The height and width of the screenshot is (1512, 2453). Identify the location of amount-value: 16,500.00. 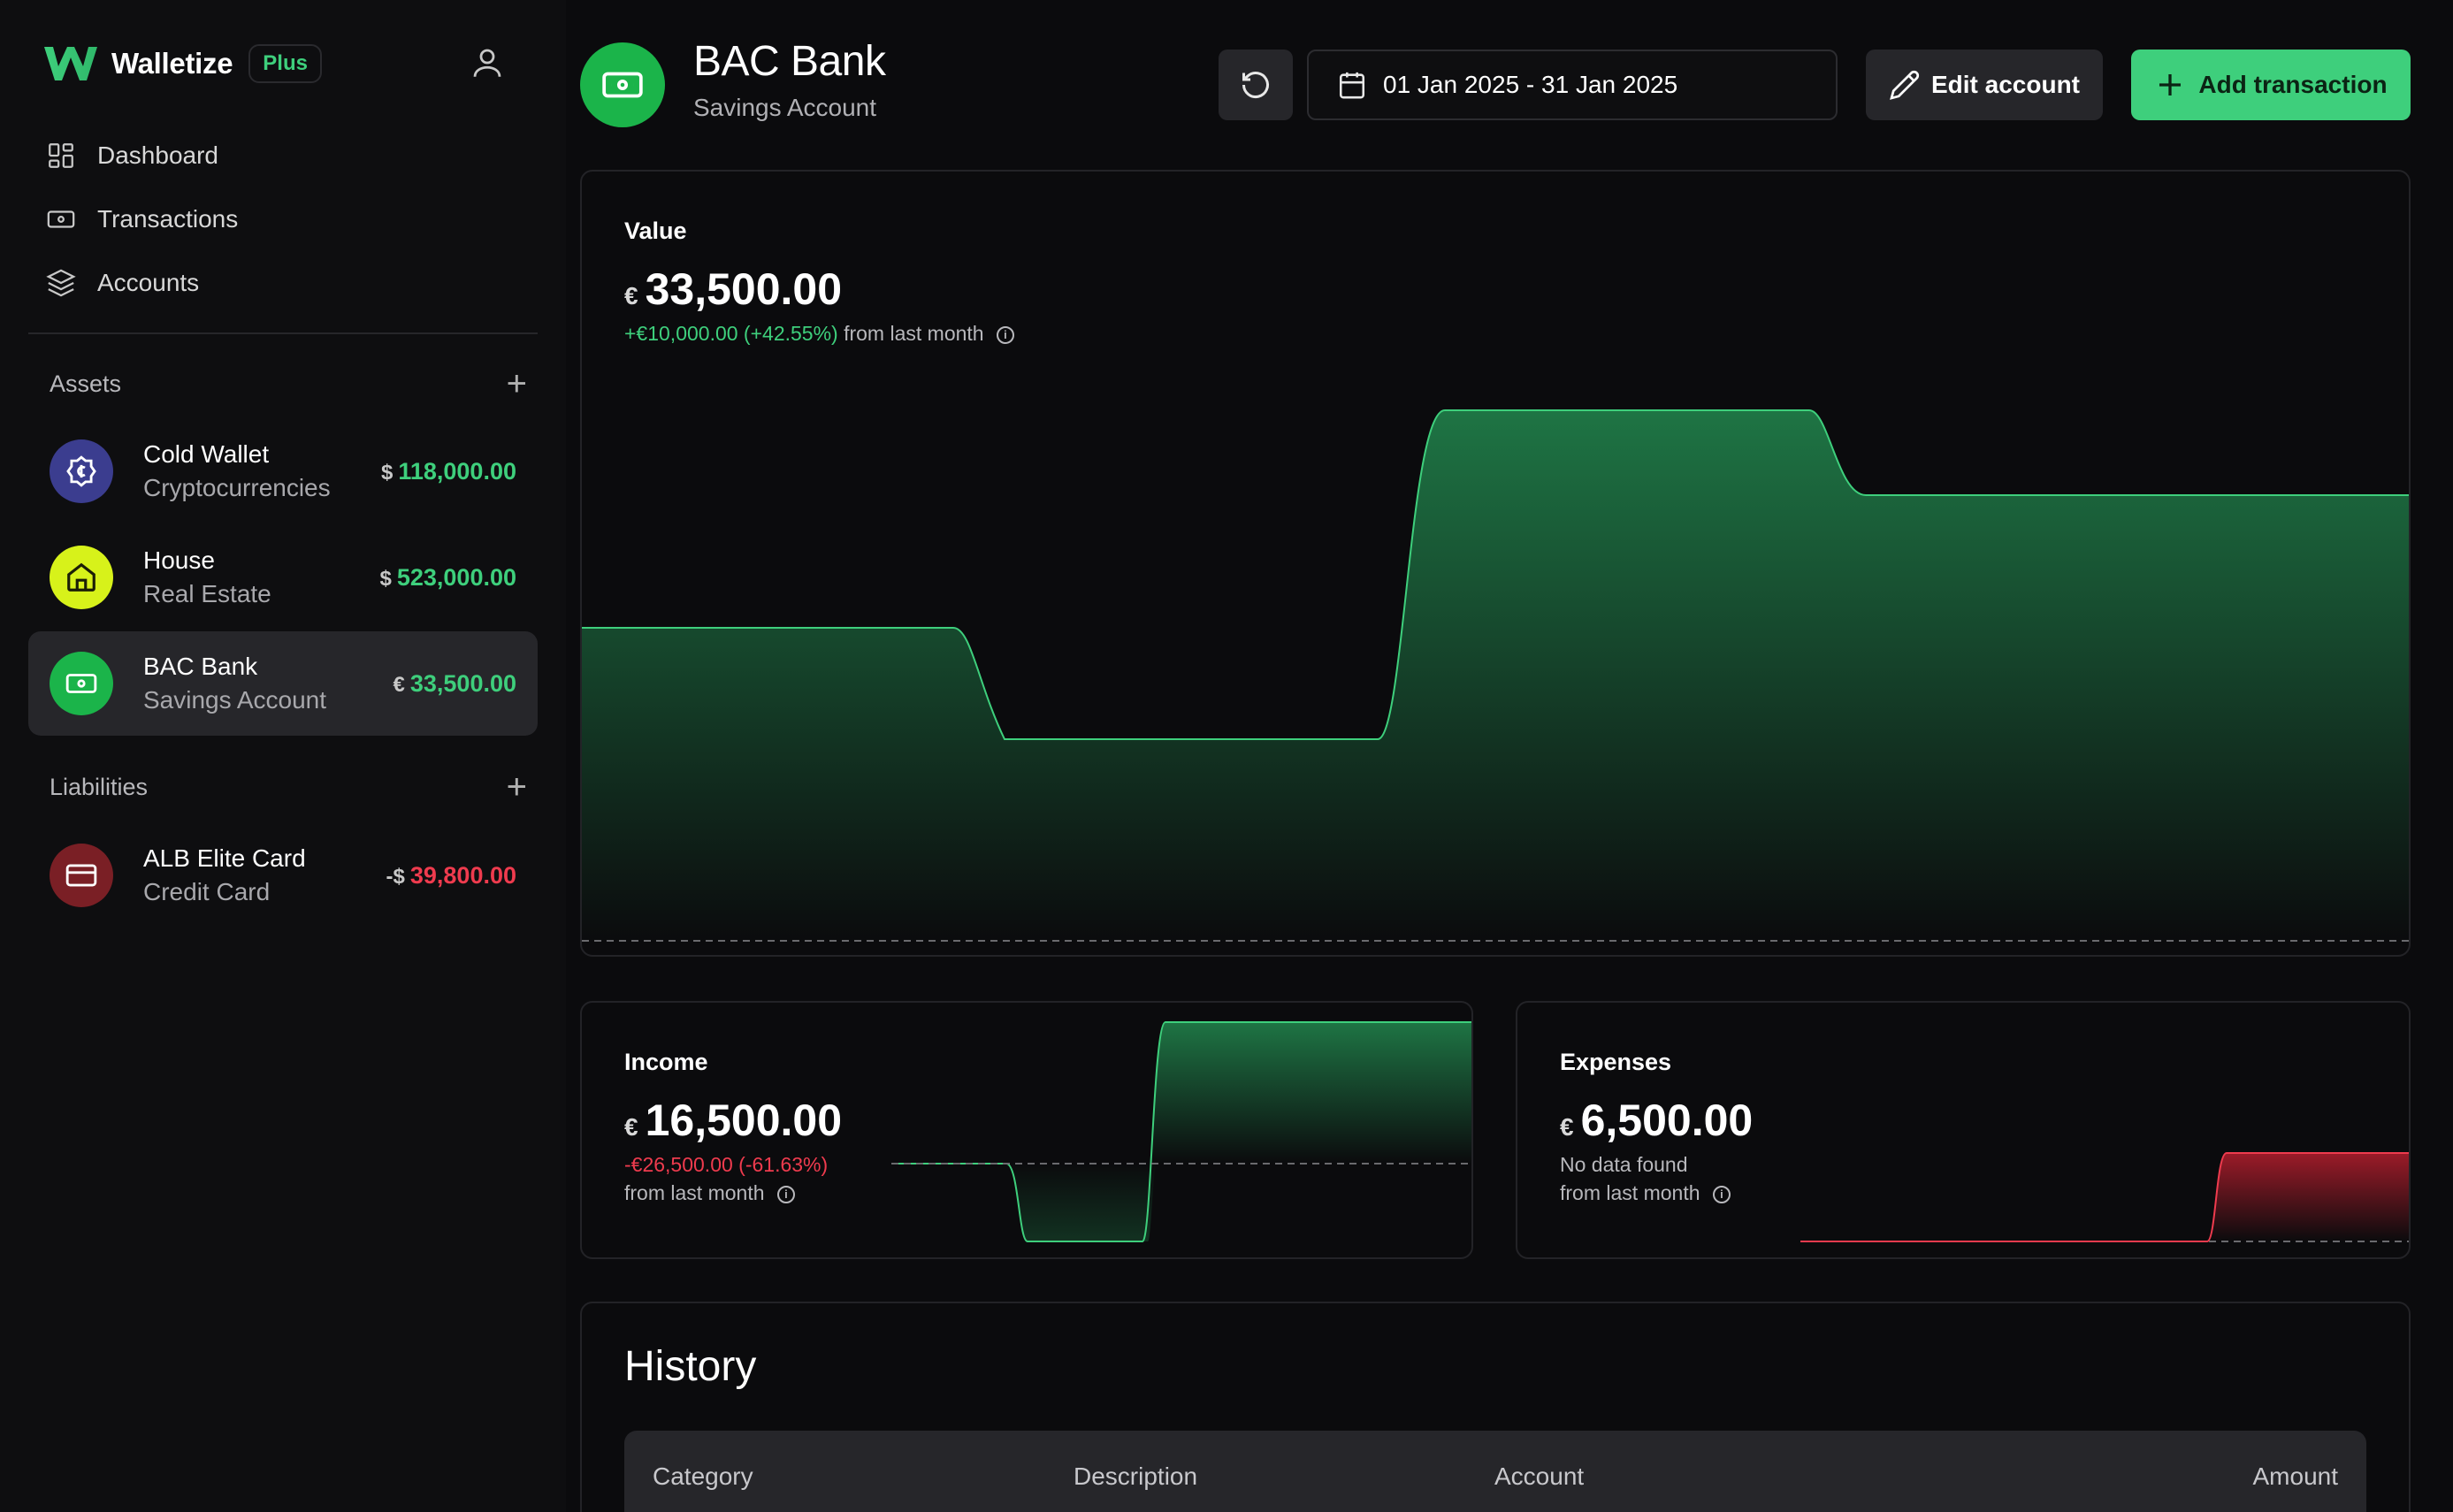
(744, 1120).